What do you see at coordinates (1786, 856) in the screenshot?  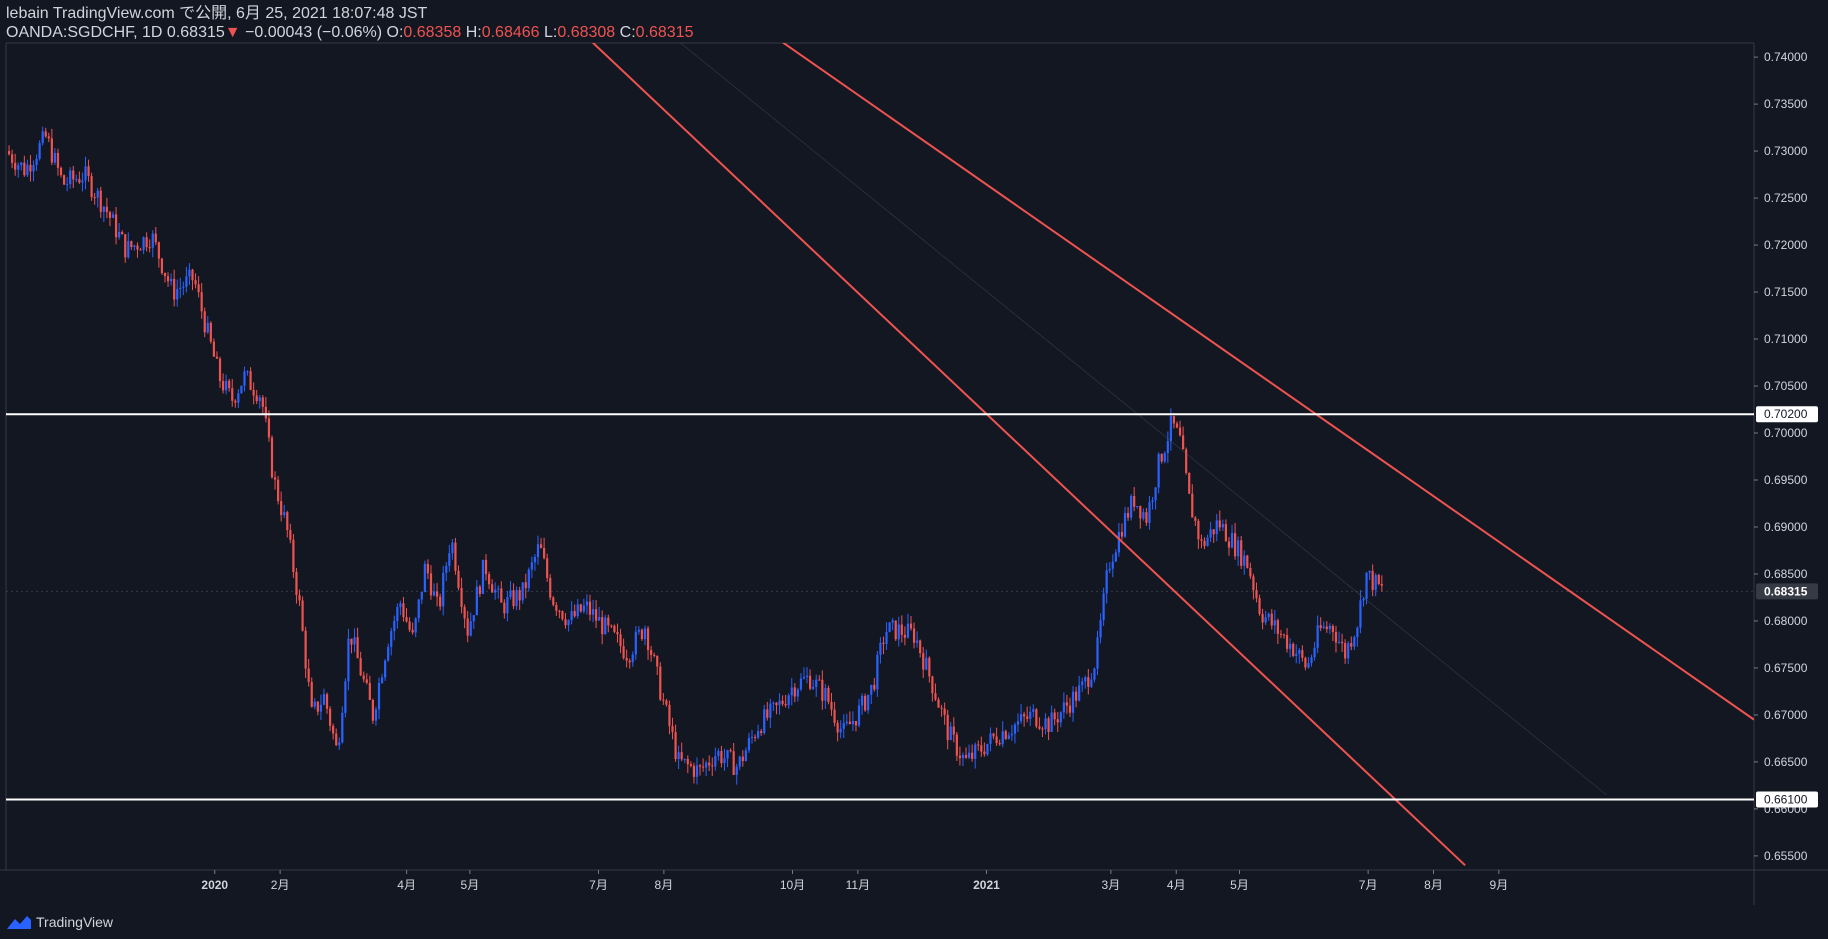 I see `price-tick-label: 0.65500` at bounding box center [1786, 856].